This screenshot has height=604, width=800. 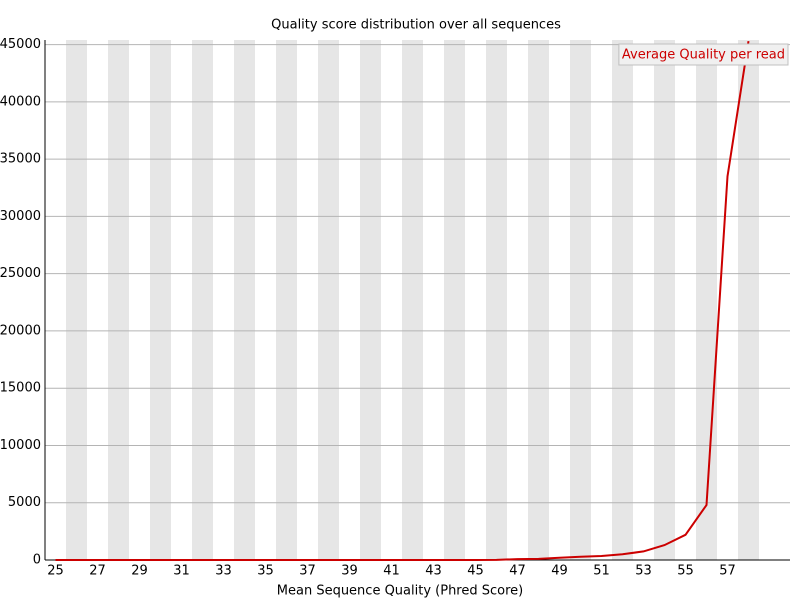 I want to click on x-tick-label: 57, so click(x=727, y=571).